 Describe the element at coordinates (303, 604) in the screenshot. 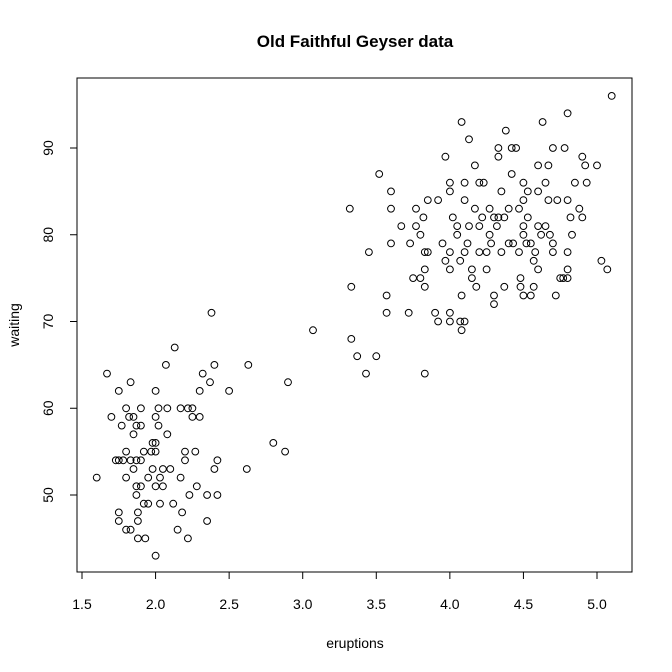

I see `x-tick-label: 3.0` at that location.